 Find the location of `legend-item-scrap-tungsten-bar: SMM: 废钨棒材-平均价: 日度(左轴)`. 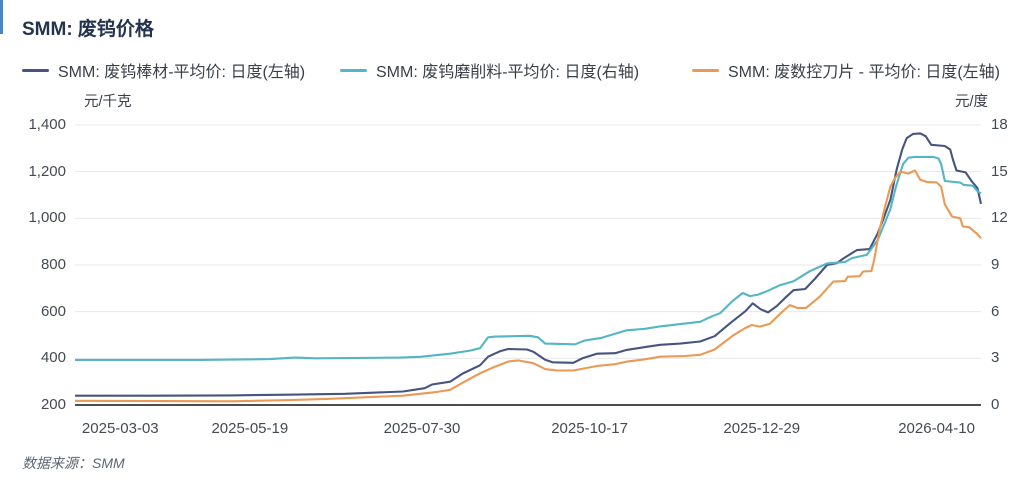

legend-item-scrap-tungsten-bar: SMM: 废钨棒材-平均价: 日度(左轴) is located at coordinates (164, 70).